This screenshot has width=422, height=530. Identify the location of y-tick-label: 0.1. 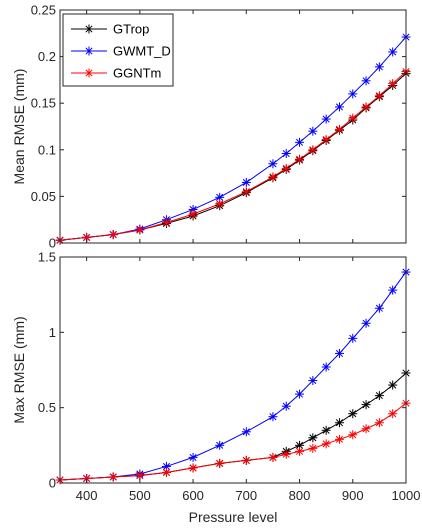
(47, 149).